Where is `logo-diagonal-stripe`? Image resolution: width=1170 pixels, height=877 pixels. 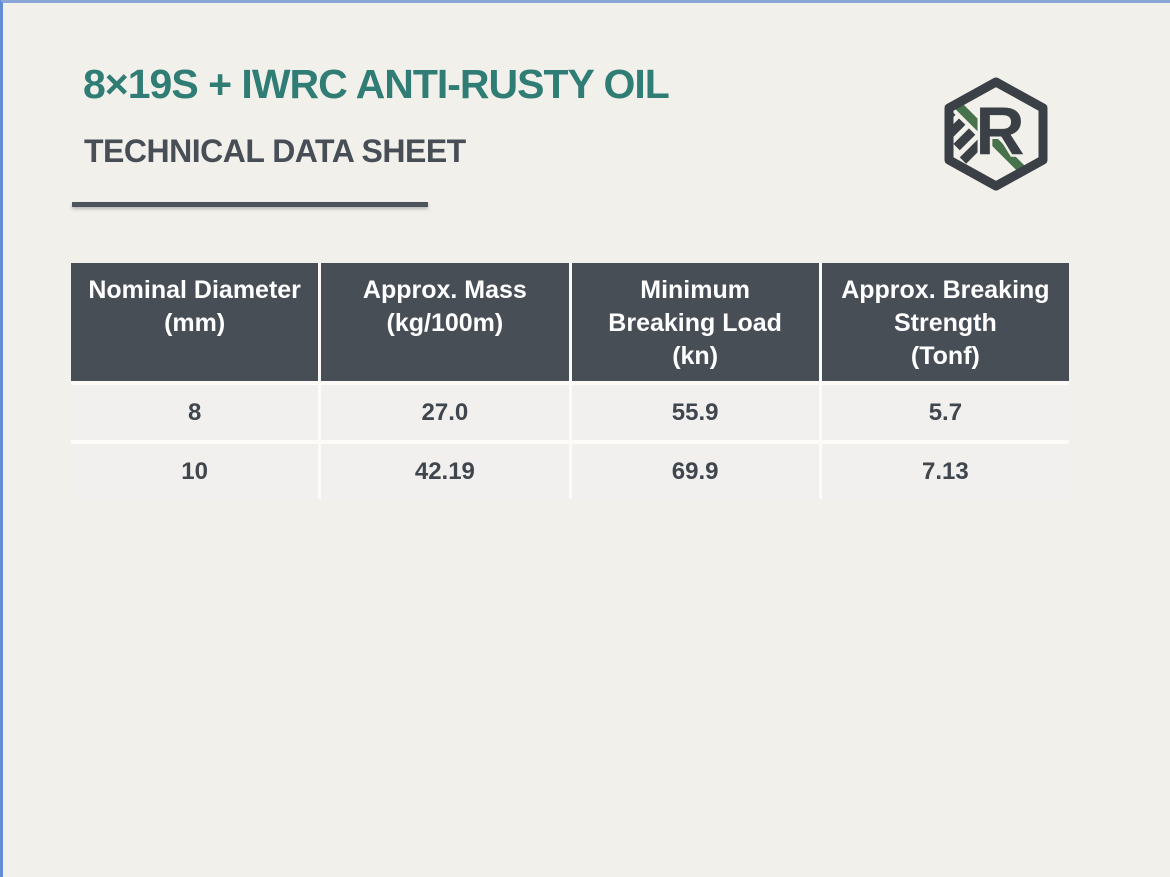 logo-diagonal-stripe is located at coordinates (994, 137).